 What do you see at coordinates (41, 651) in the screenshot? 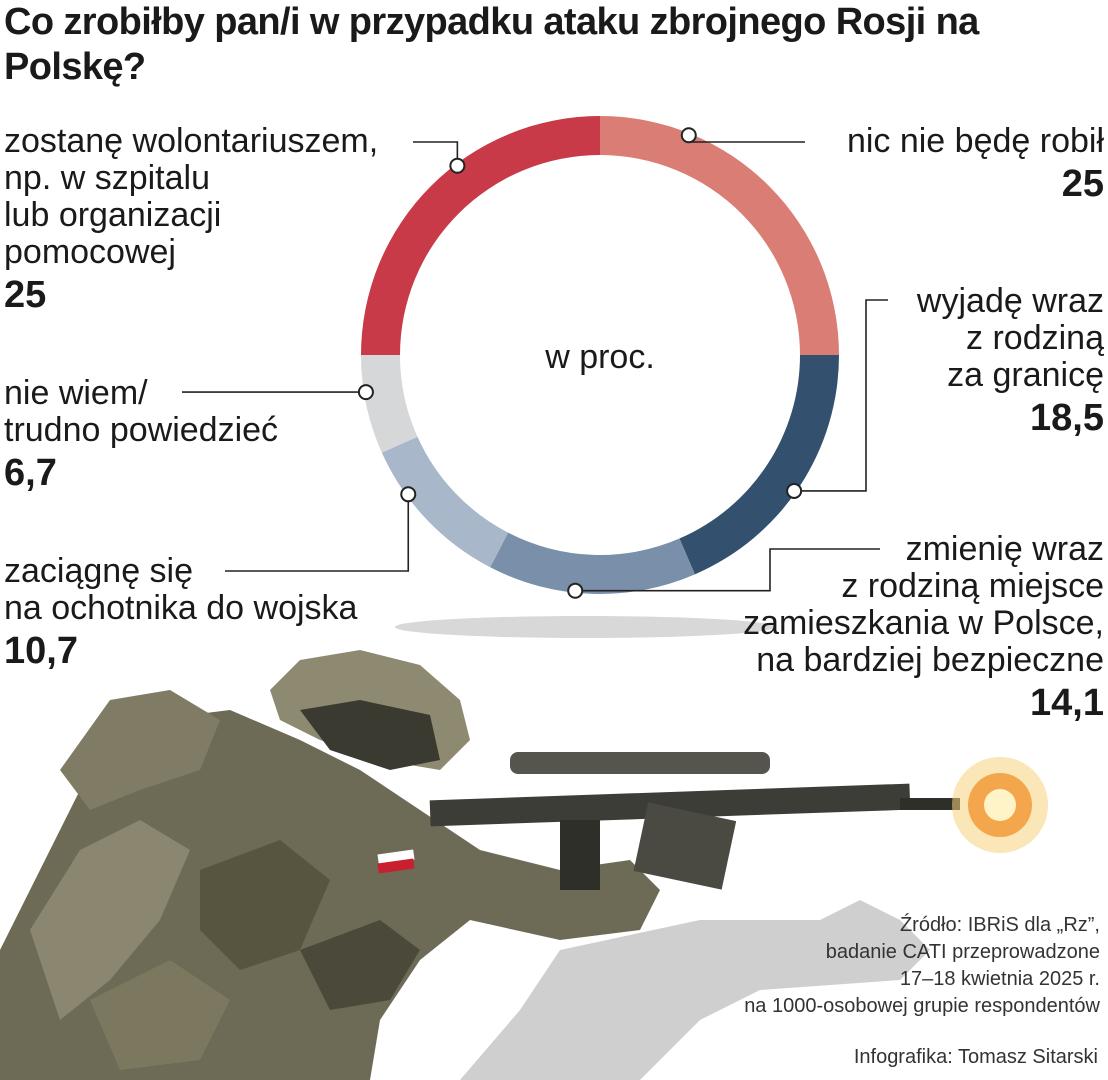
I see `label-zaciagne-value: 10,7` at bounding box center [41, 651].